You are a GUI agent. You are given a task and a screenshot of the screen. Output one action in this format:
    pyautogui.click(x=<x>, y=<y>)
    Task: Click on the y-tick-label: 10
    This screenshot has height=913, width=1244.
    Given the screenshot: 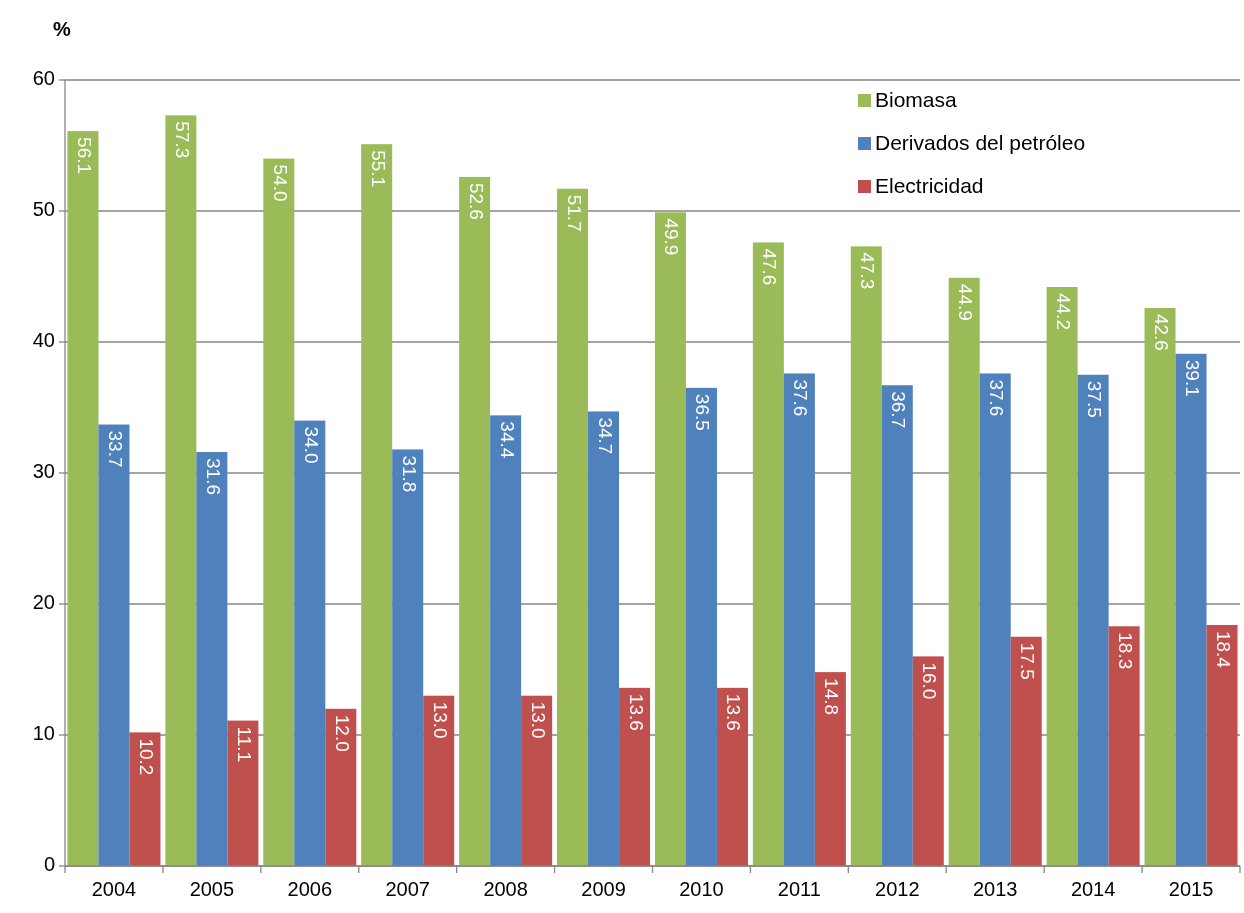 What is the action you would take?
    pyautogui.click(x=43, y=733)
    